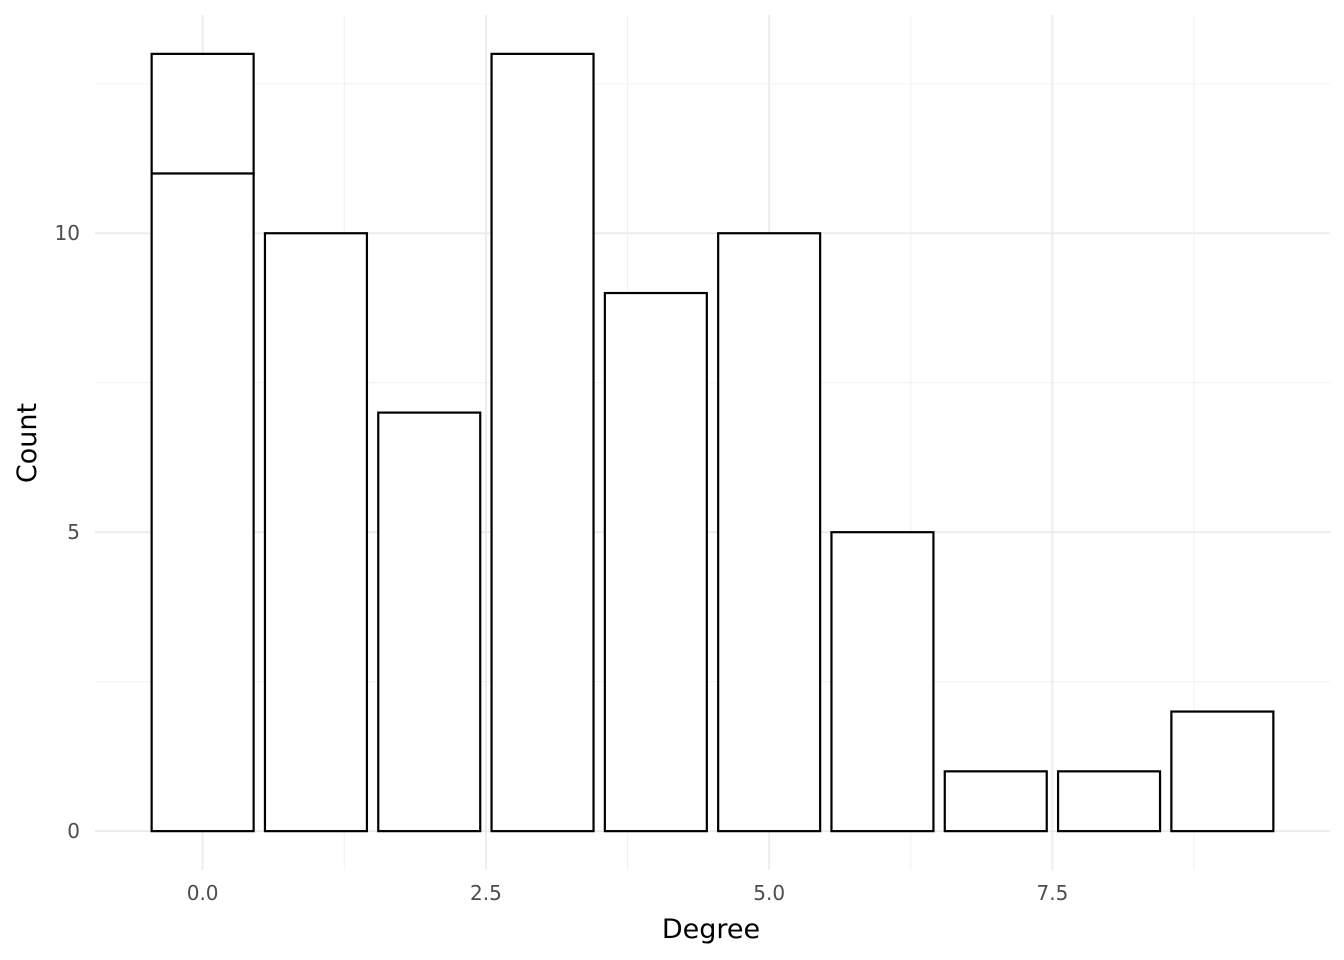 The width and height of the screenshot is (1344, 960). I want to click on y-tick-labels: 0 5 10, so click(67, 532).